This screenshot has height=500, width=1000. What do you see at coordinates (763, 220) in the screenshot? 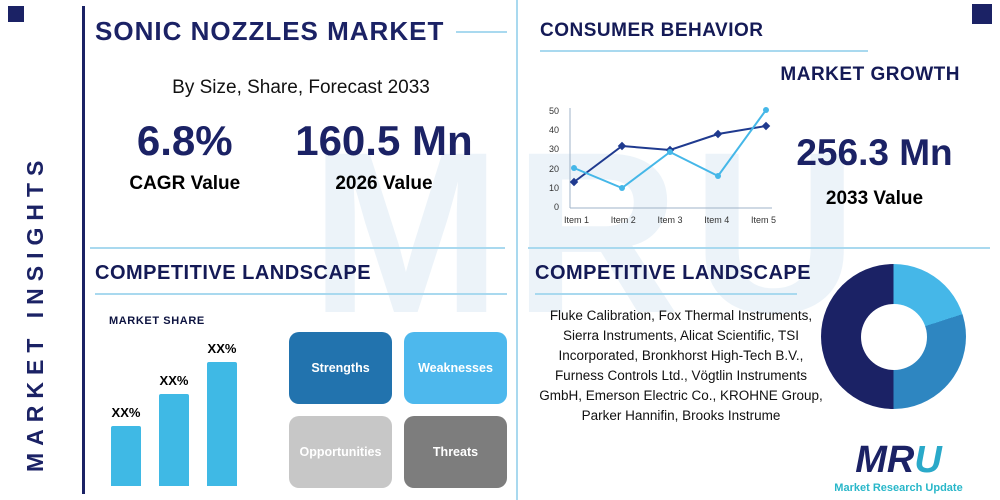
I see `x-tick-label: Item 5` at bounding box center [763, 220].